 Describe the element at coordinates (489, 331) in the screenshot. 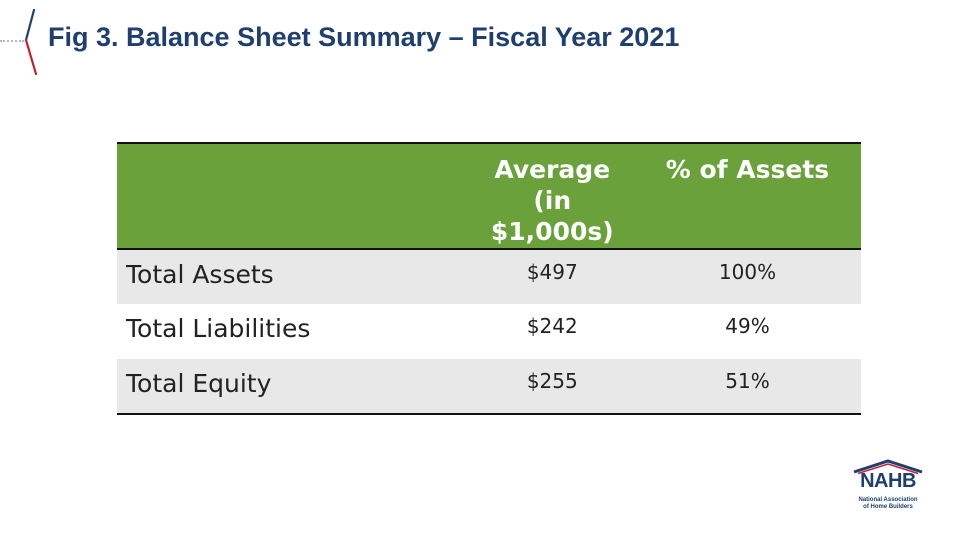

I see `table-row: Total Liabilities $242 49%` at that location.